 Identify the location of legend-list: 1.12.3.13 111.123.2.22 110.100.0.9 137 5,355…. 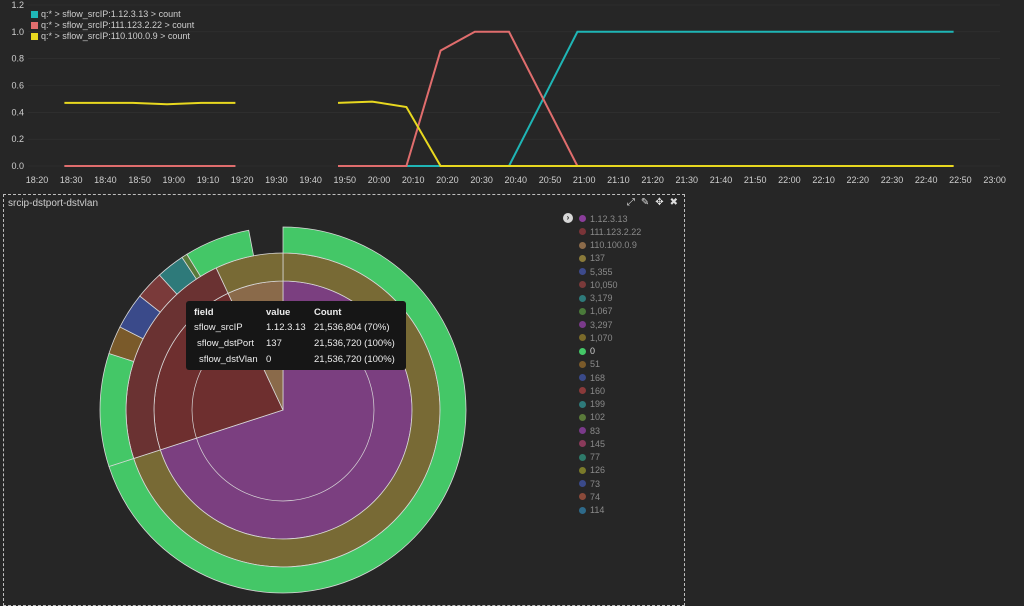
(610, 364).